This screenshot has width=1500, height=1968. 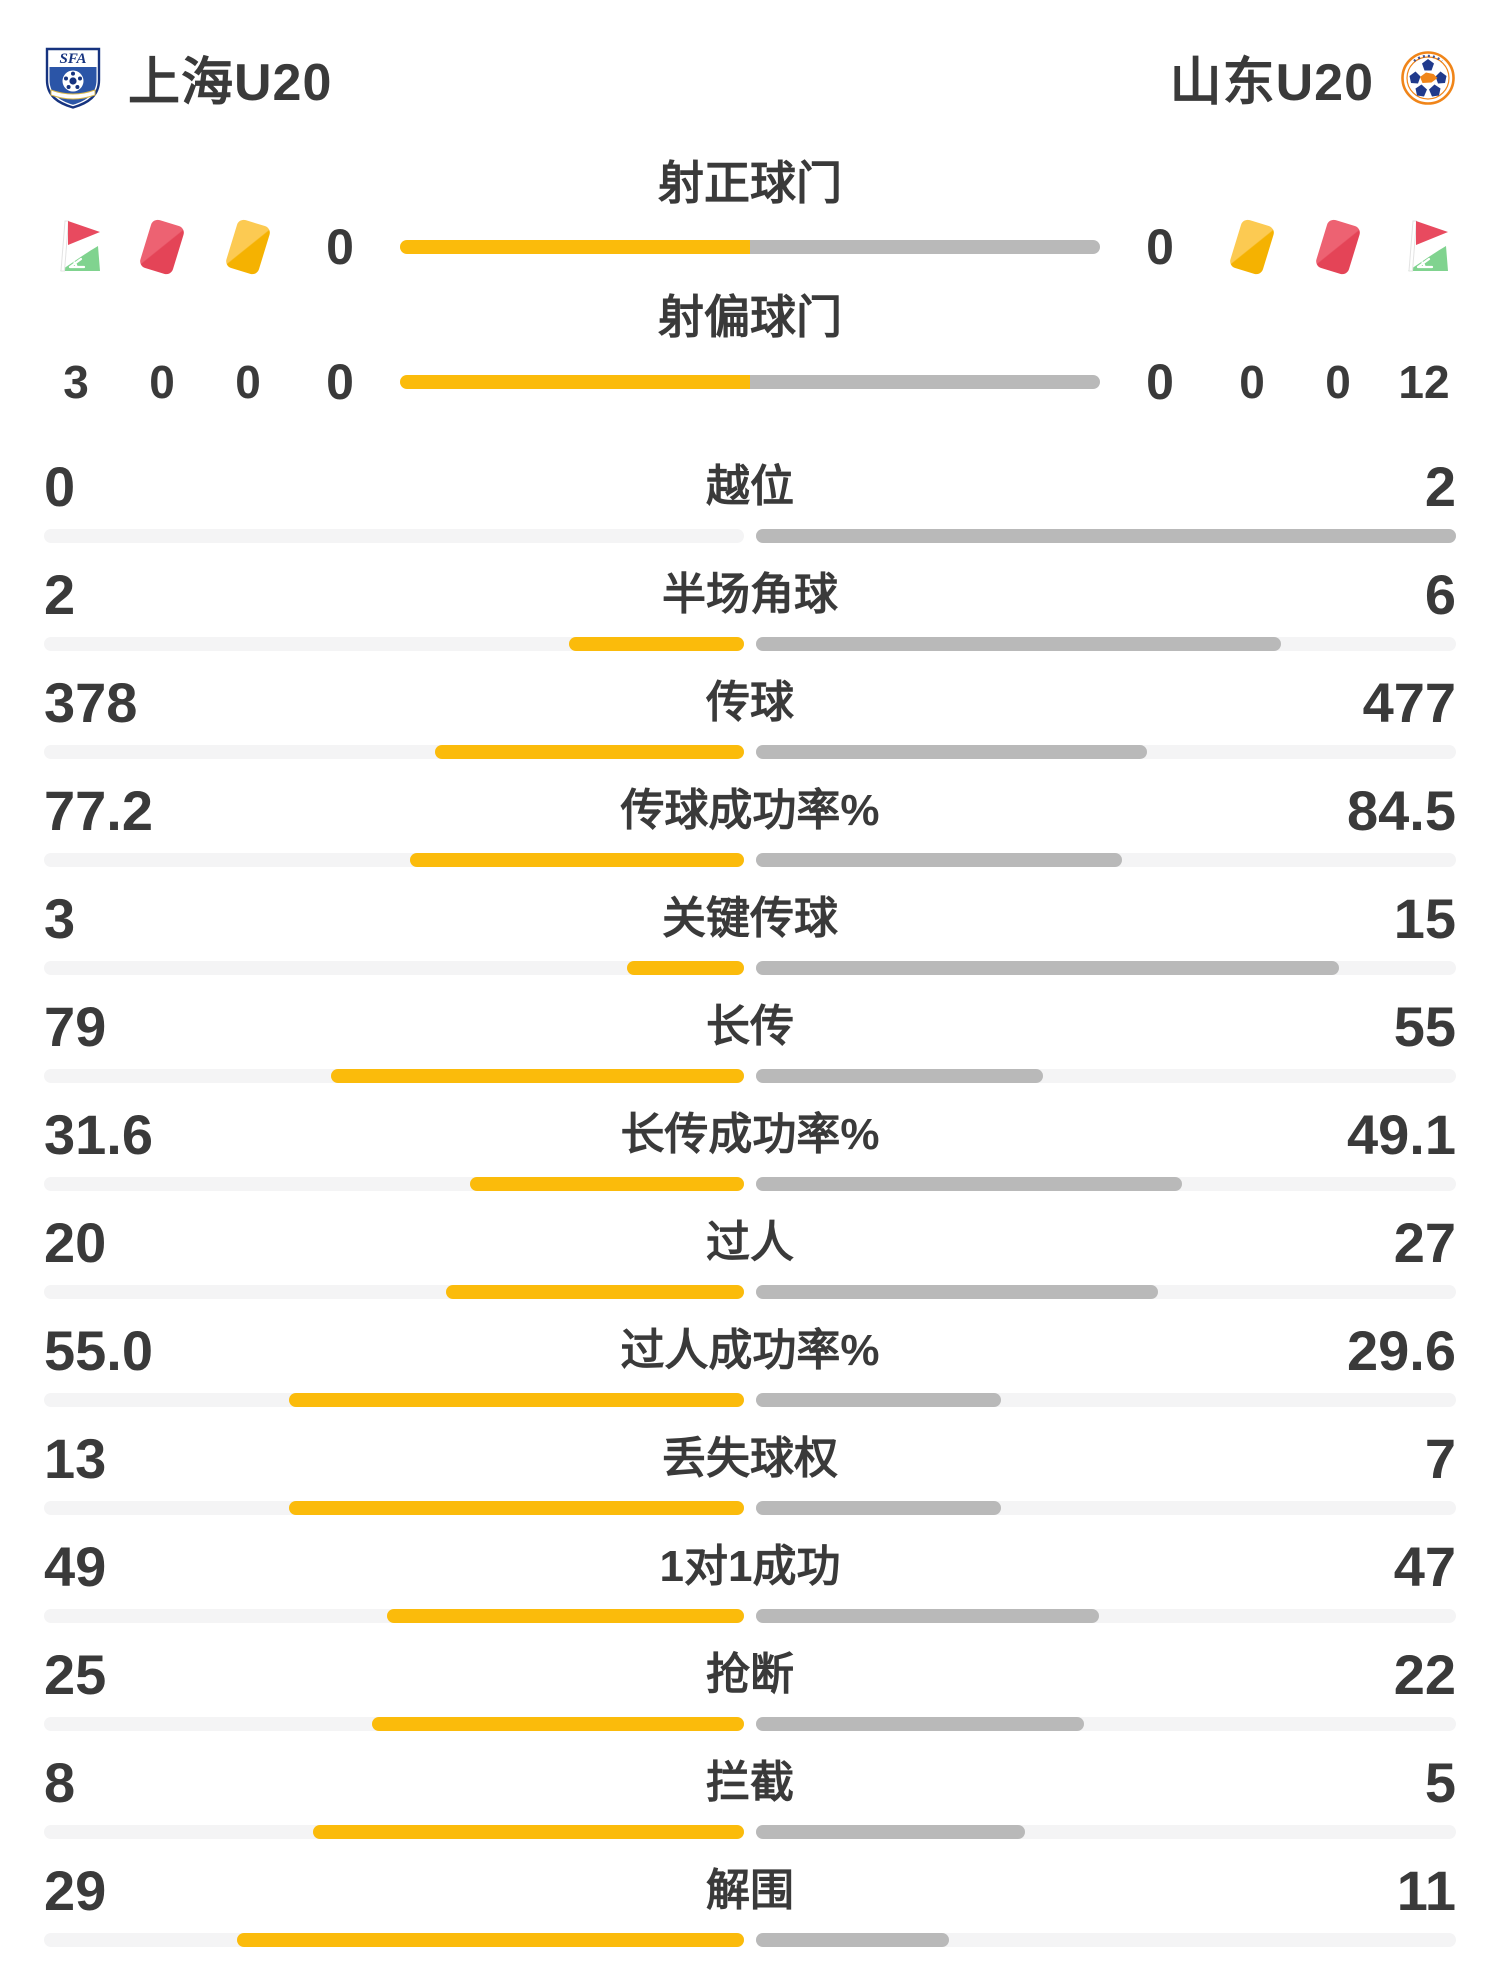 I want to click on red-card-icon, so click(x=162, y=247).